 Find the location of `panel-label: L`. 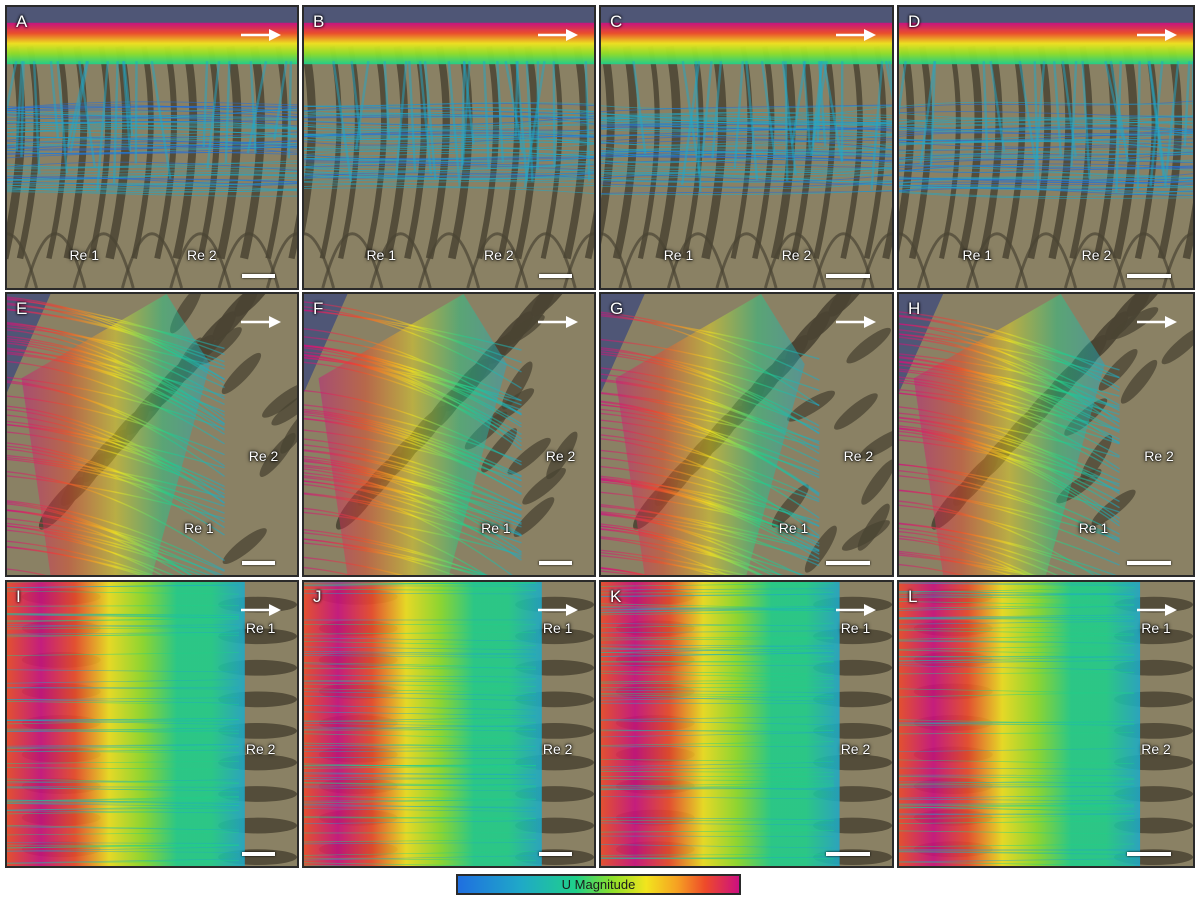

panel-label: L is located at coordinates (913, 596).